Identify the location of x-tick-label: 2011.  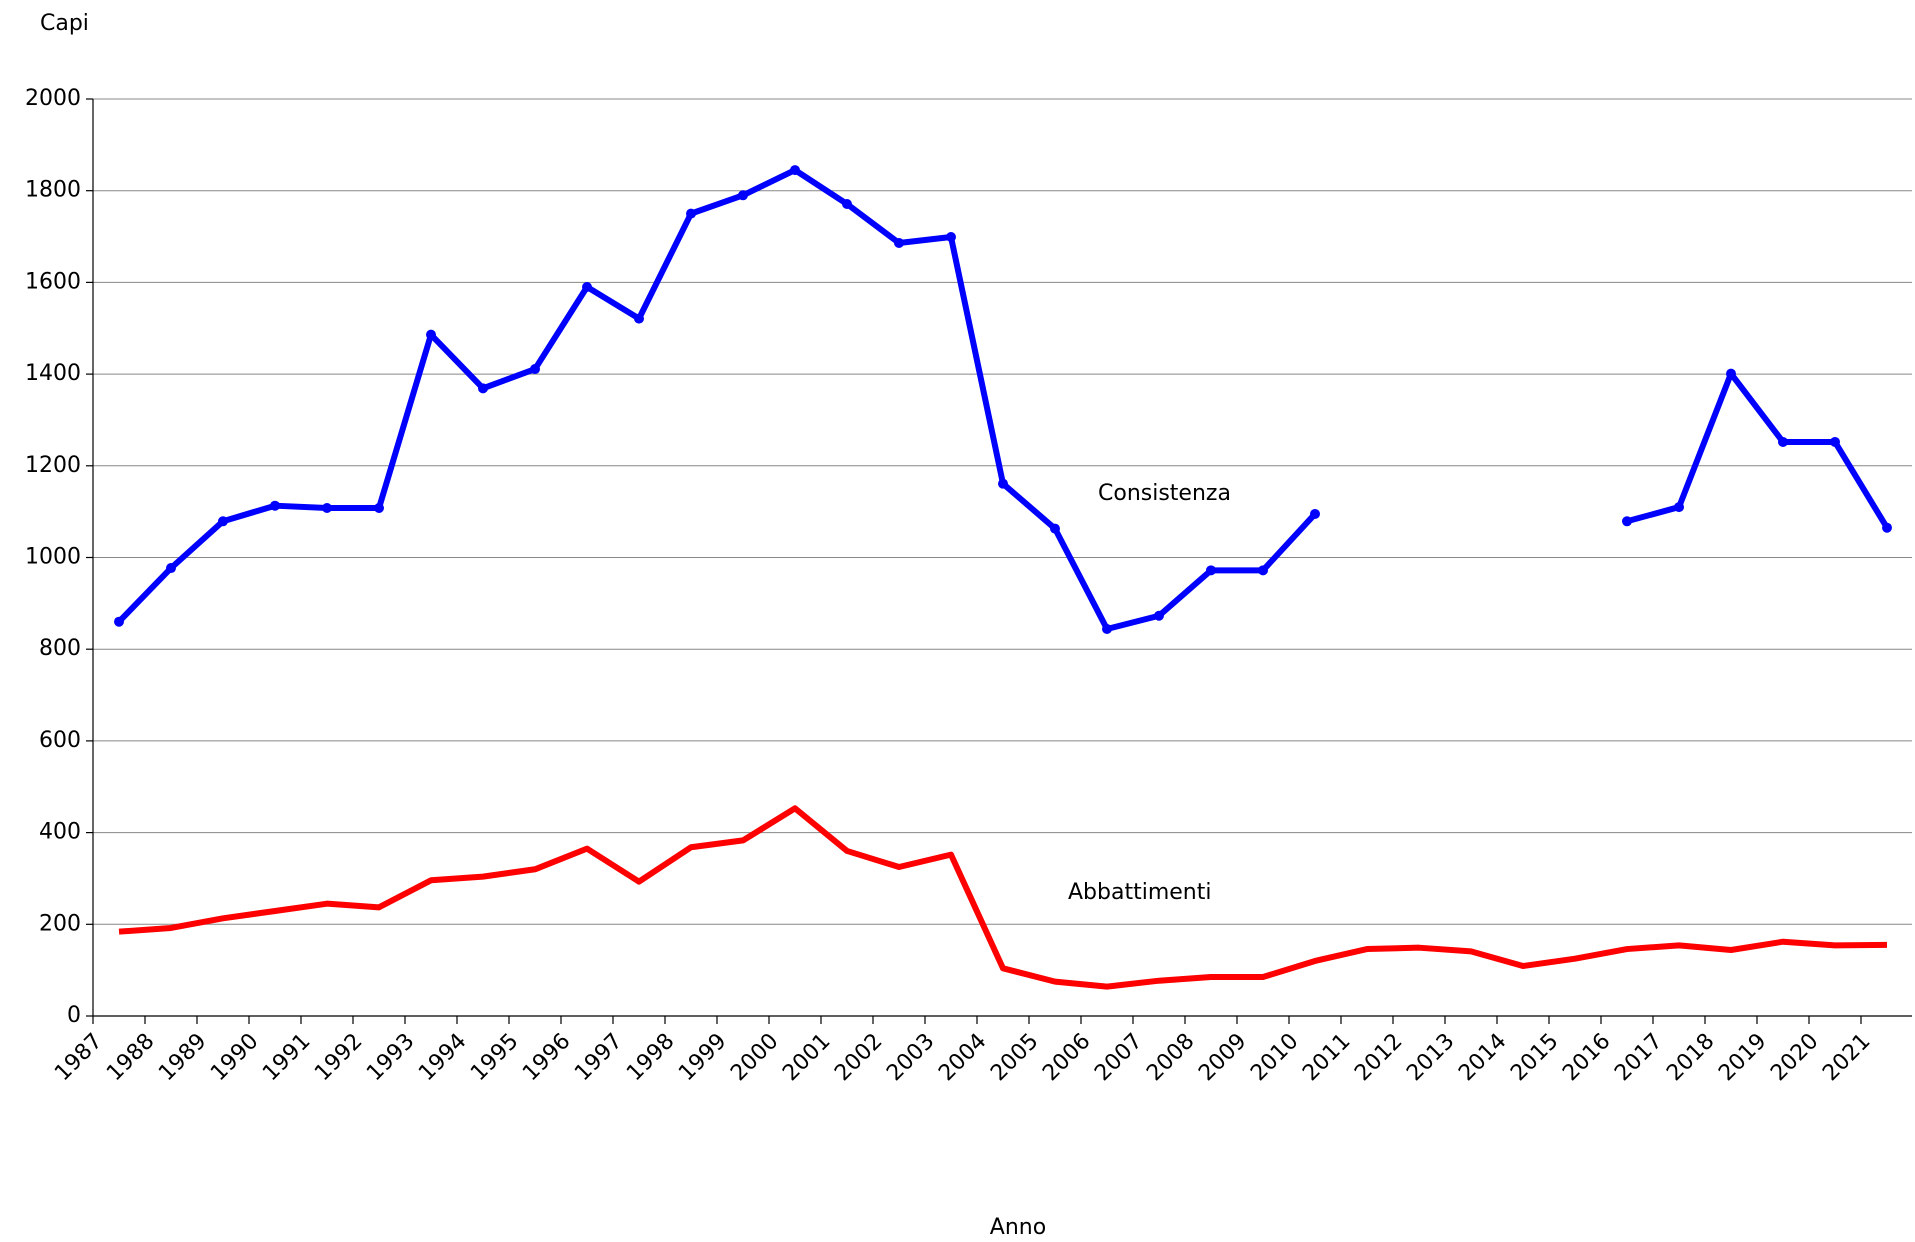
(1326, 1057).